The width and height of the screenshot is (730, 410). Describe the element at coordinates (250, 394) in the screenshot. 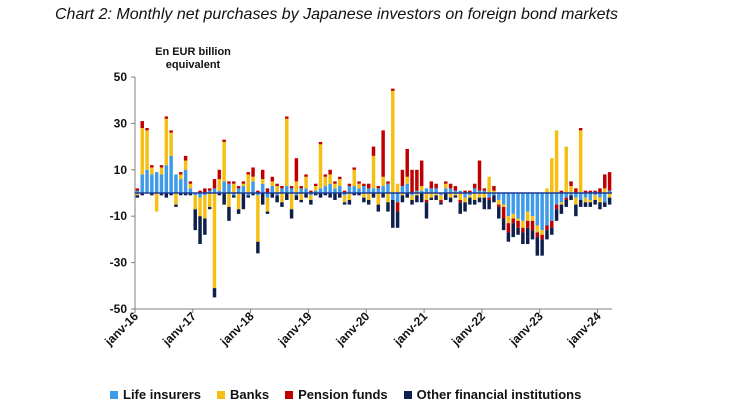

I see `legend-label: Banks` at that location.